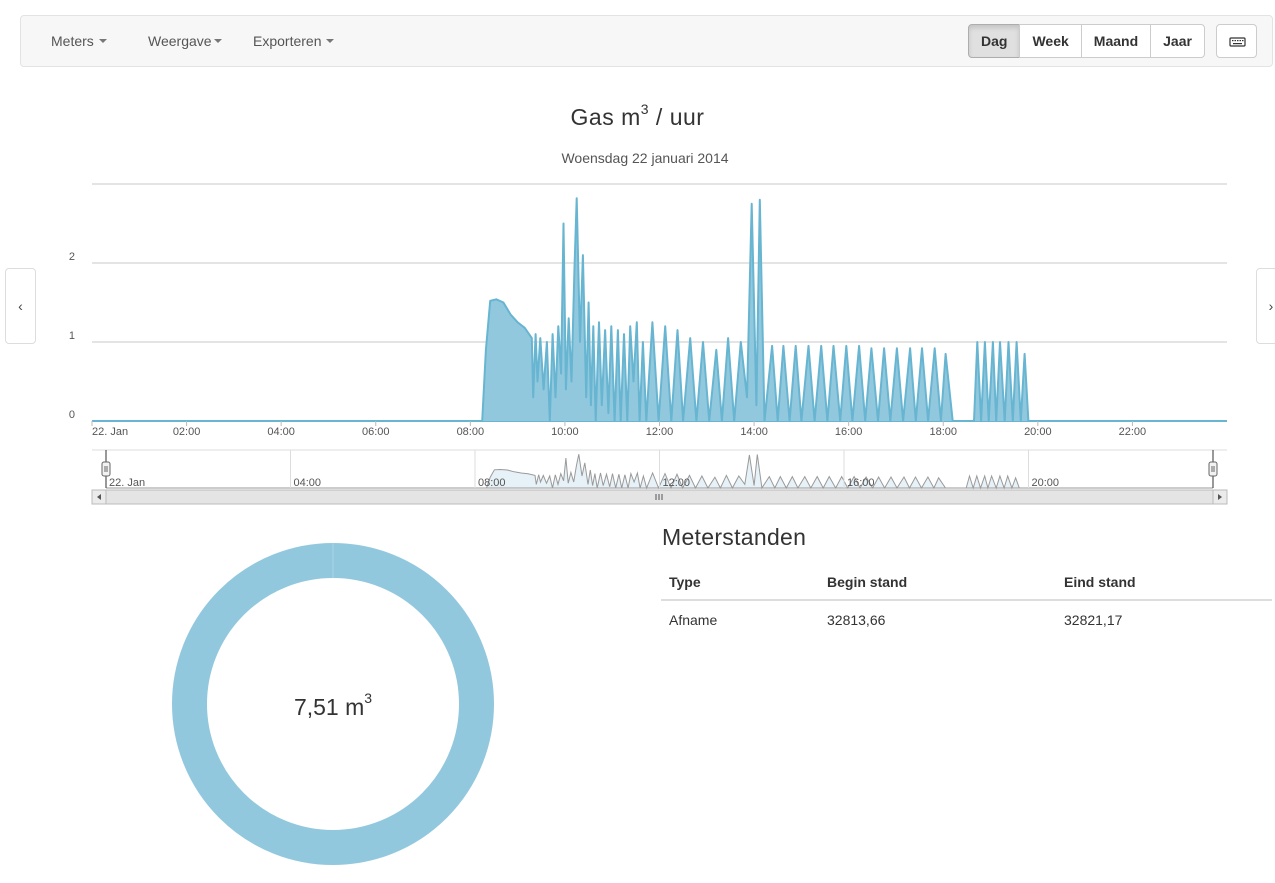 The image size is (1275, 883). I want to click on chart-title-suffix: / uur, so click(677, 117).